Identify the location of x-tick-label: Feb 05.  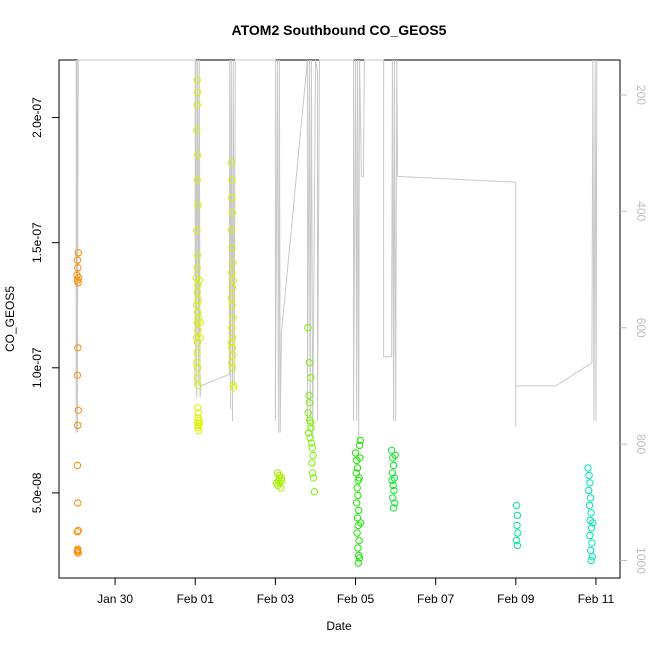
(356, 599).